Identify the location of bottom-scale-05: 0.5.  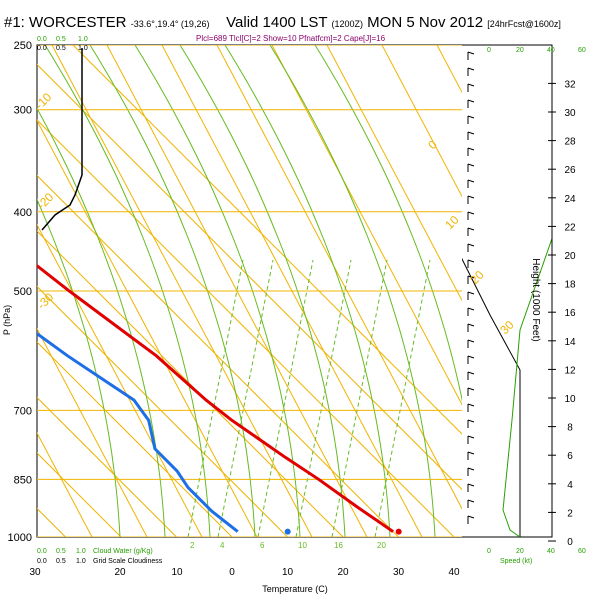
(61, 561).